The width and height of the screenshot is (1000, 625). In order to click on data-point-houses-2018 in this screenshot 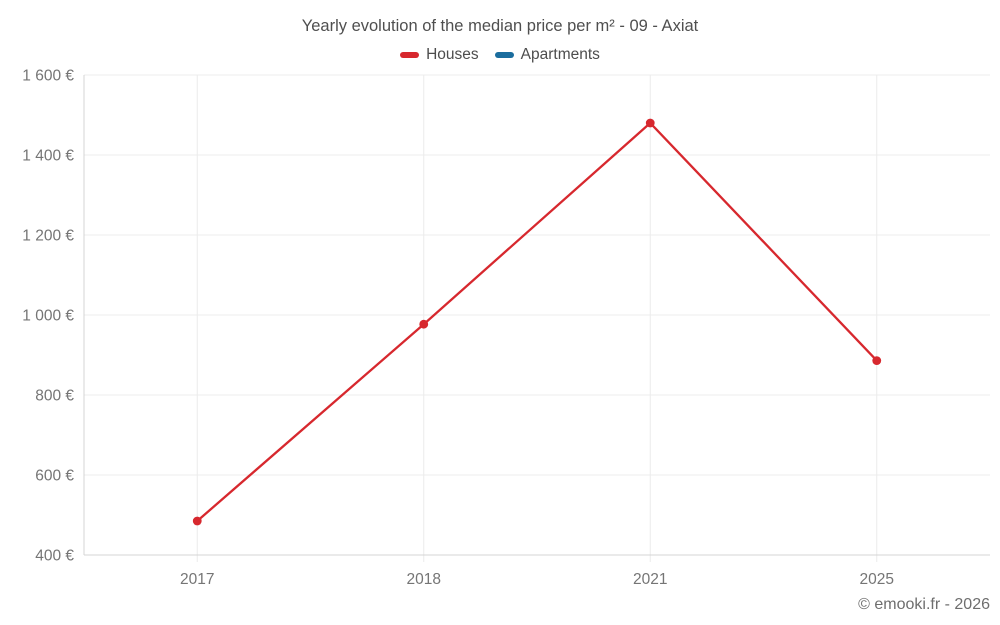, I will do `click(424, 324)`.